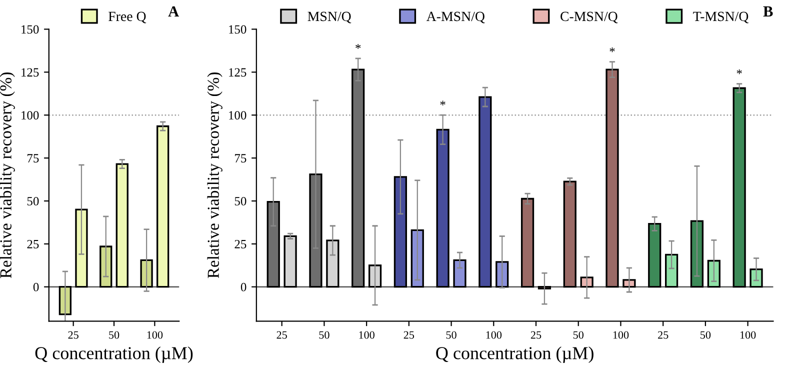  Describe the element at coordinates (720, 18) in the screenshot. I see `legend-label: T-MSN/Q` at that location.